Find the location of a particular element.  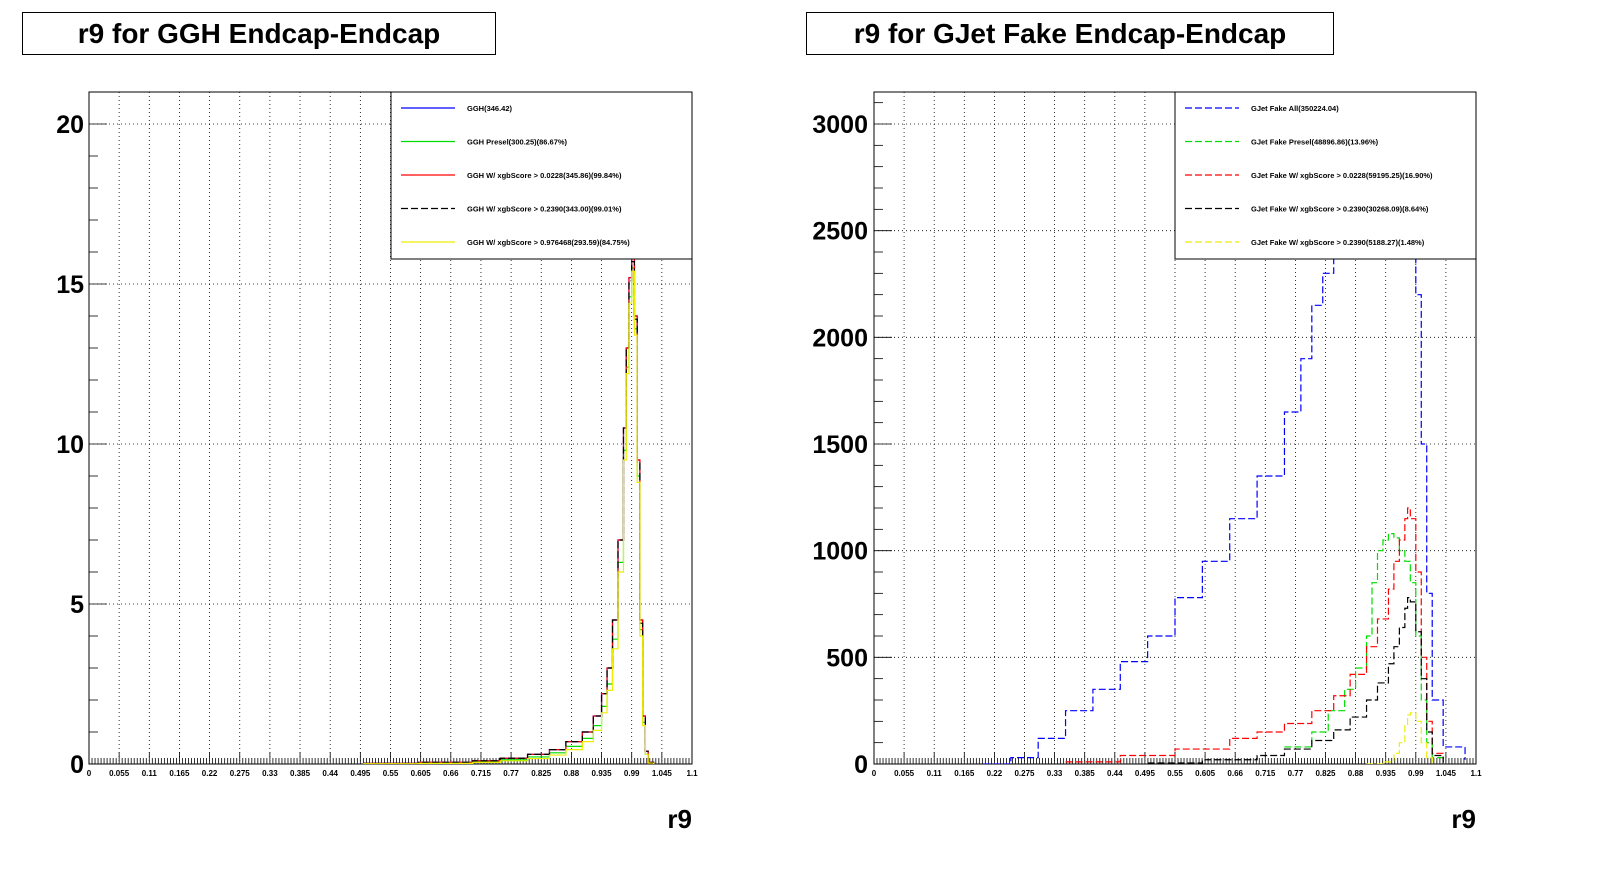

legend-entry: GGH W/ xgbScore > 0.0228(345.86)(99.84%) is located at coordinates (544, 175).